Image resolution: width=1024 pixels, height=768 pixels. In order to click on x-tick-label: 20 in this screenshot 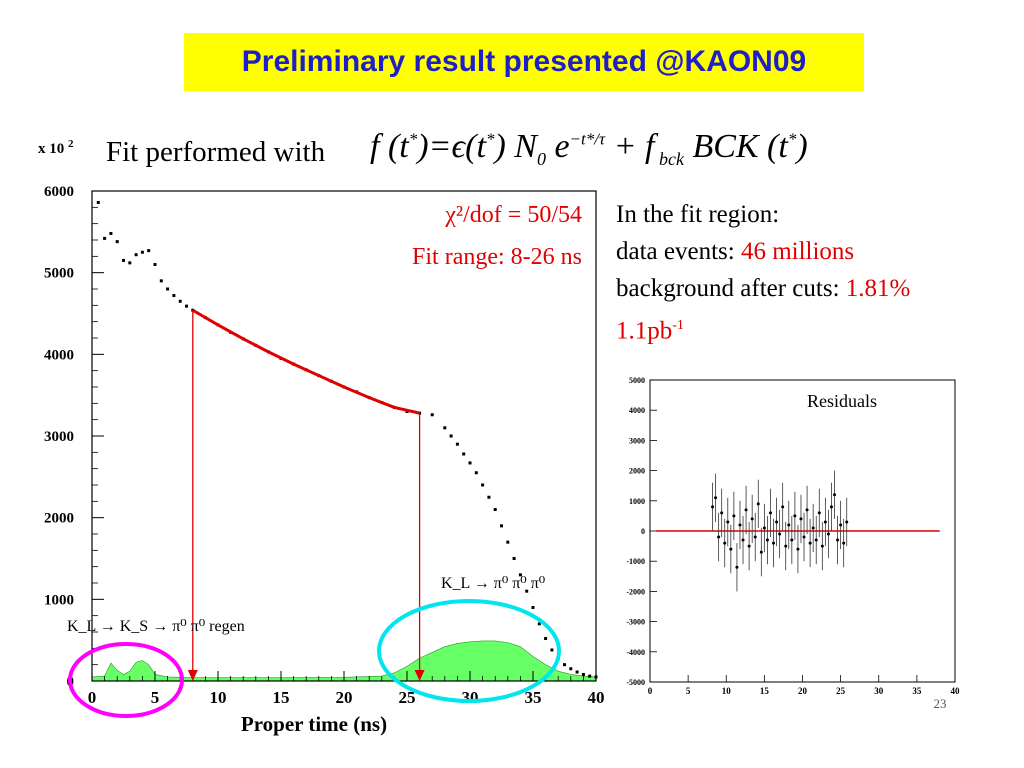, I will do `click(344, 697)`.